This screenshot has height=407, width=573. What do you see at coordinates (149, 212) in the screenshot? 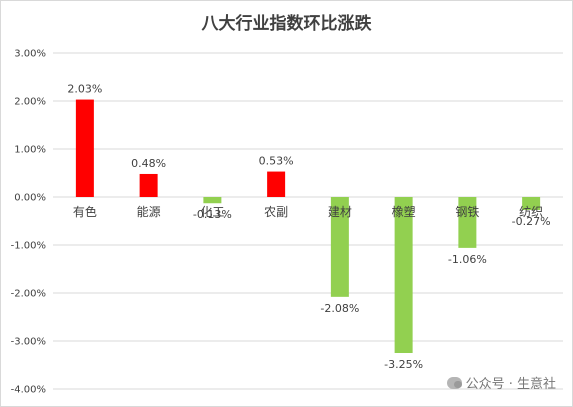
I see `category-label: 能源` at bounding box center [149, 212].